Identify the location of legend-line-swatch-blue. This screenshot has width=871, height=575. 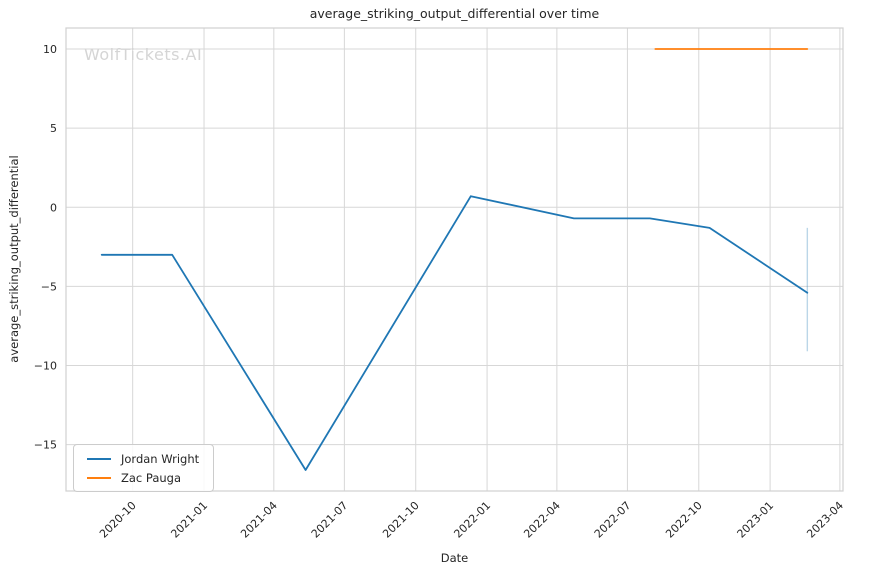
(99, 458).